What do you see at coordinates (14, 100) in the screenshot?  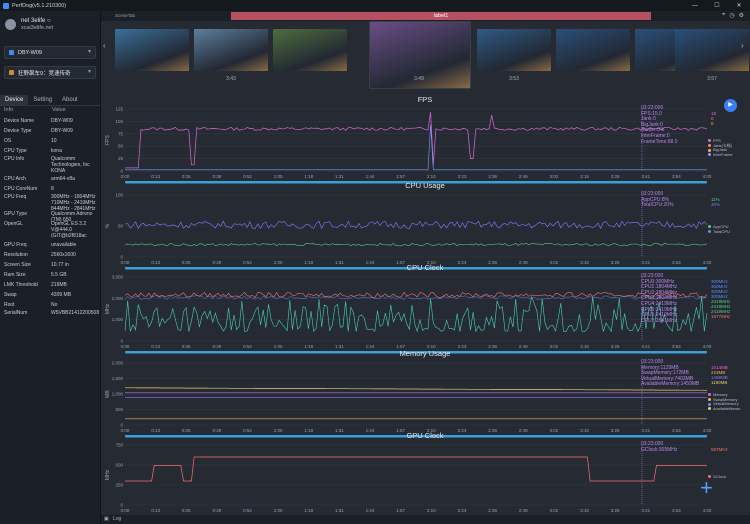 I see `tab-device: Device` at bounding box center [14, 100].